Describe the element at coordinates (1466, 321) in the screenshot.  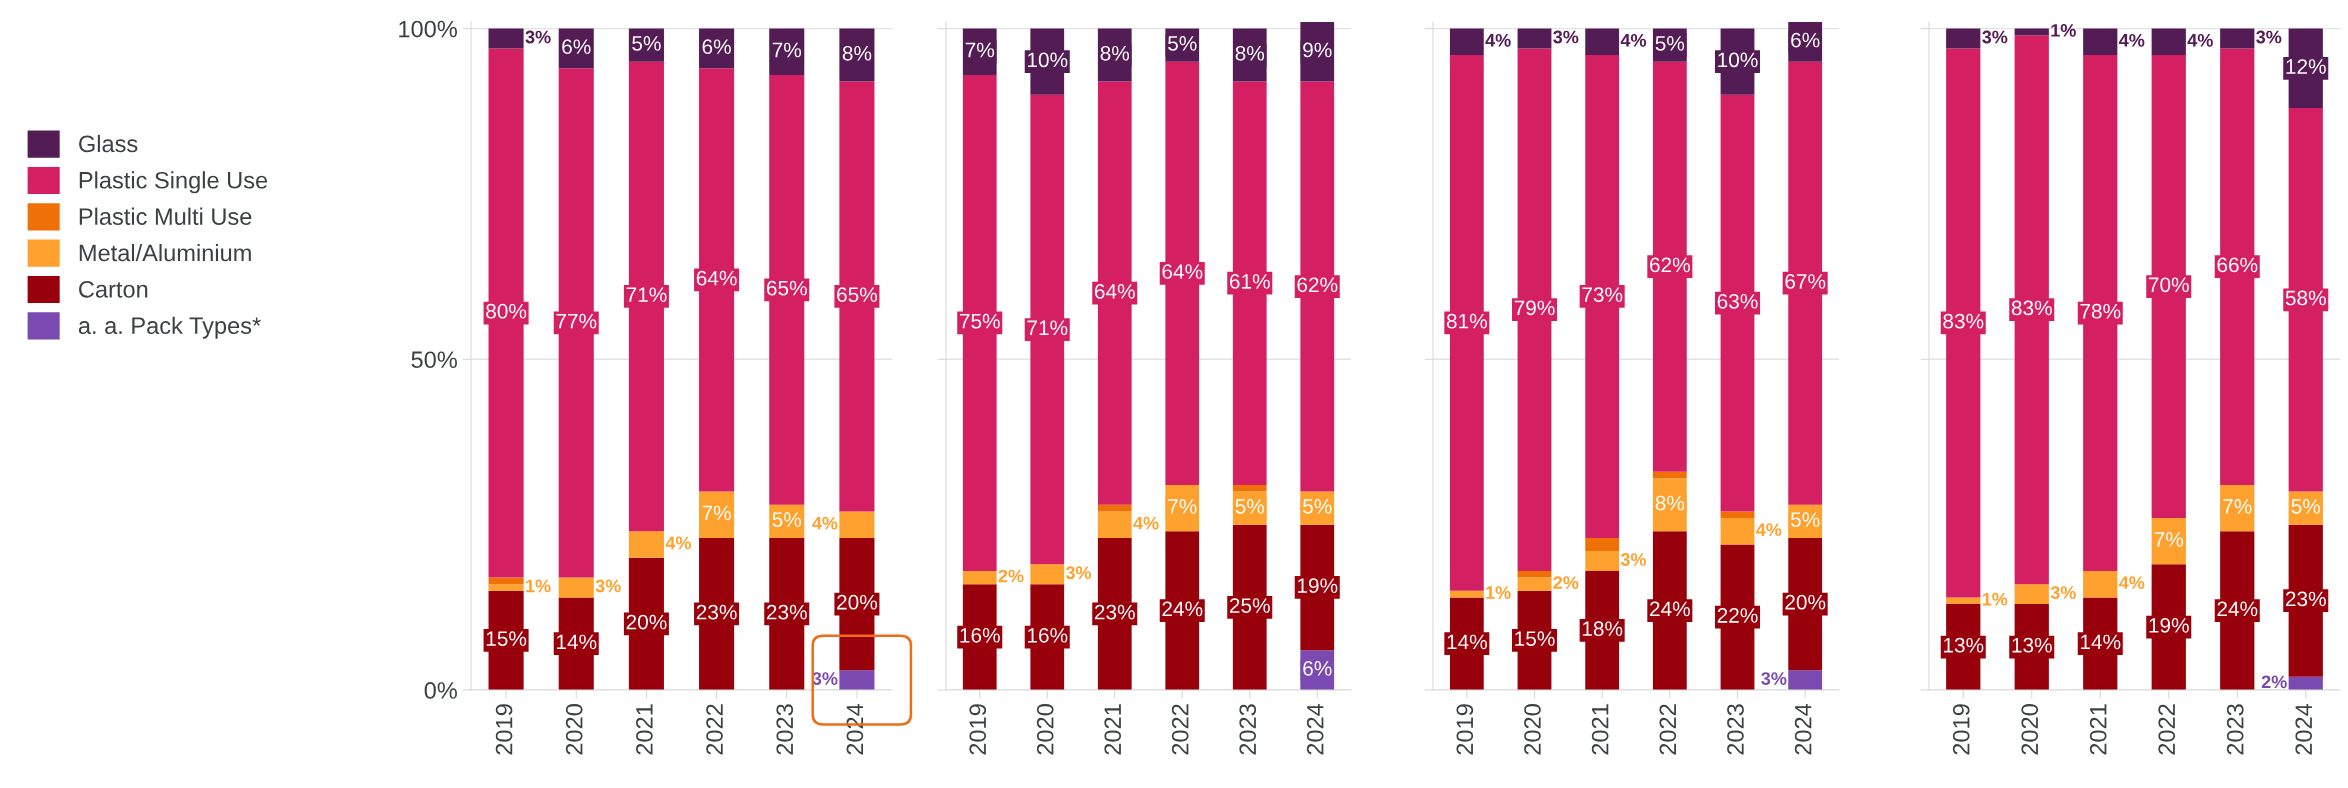
I see `data-label: 81%` at that location.